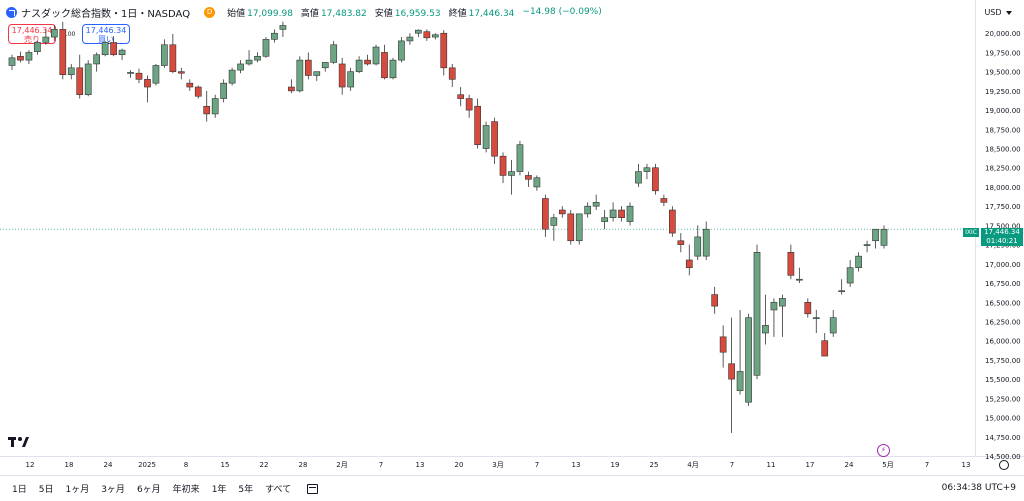 The image size is (1024, 501). I want to click on change-value: −14.98 (−0.09%), so click(562, 12).